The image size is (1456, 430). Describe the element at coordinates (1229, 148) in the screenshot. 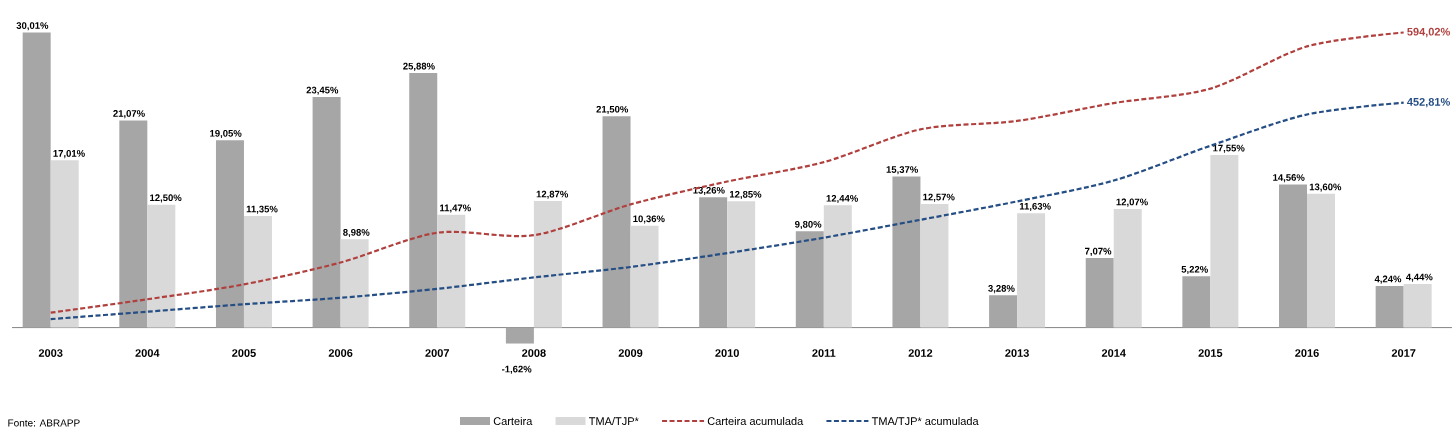

I see `data-label: 17,55%` at that location.